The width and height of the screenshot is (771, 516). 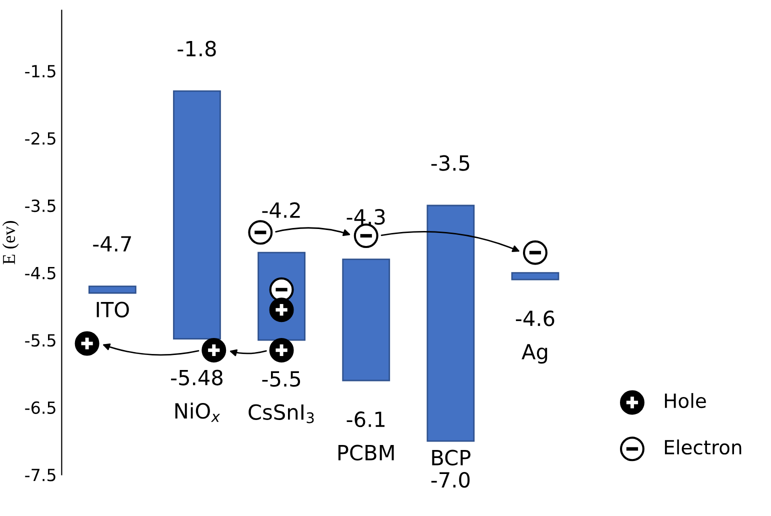 What do you see at coordinates (40, 138) in the screenshot?
I see `y-tick-label: -2.5` at bounding box center [40, 138].